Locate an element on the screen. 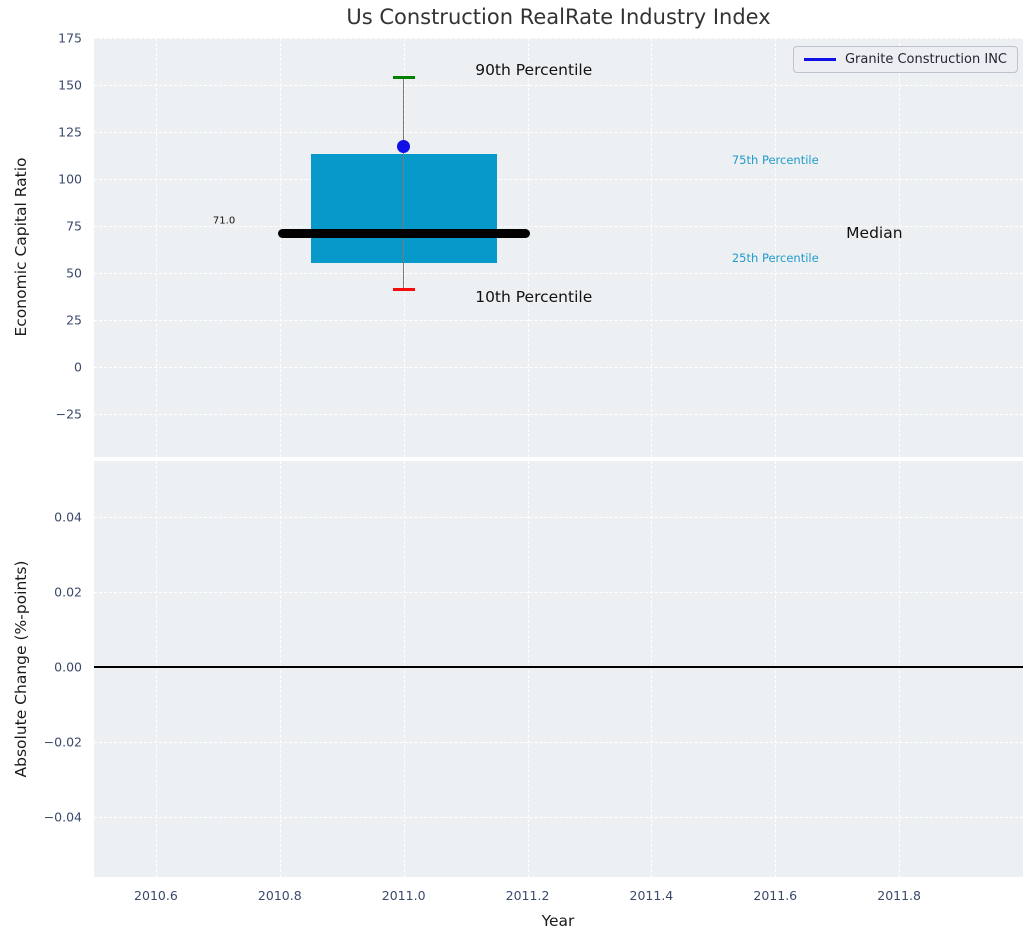  whisker-line is located at coordinates (403, 183).